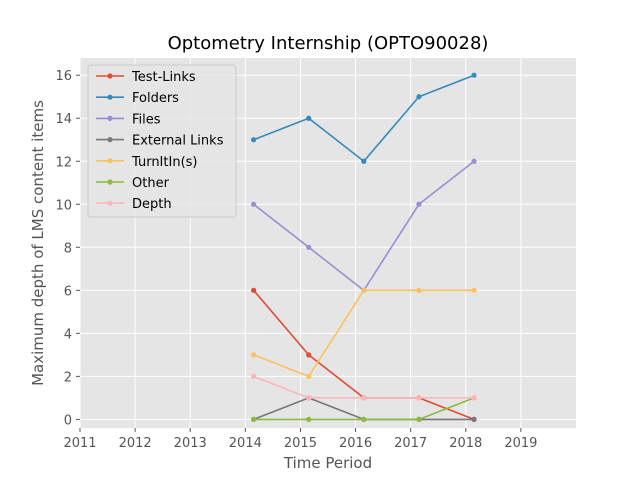  What do you see at coordinates (63, 162) in the screenshot?
I see `y-tick-label: 12` at bounding box center [63, 162].